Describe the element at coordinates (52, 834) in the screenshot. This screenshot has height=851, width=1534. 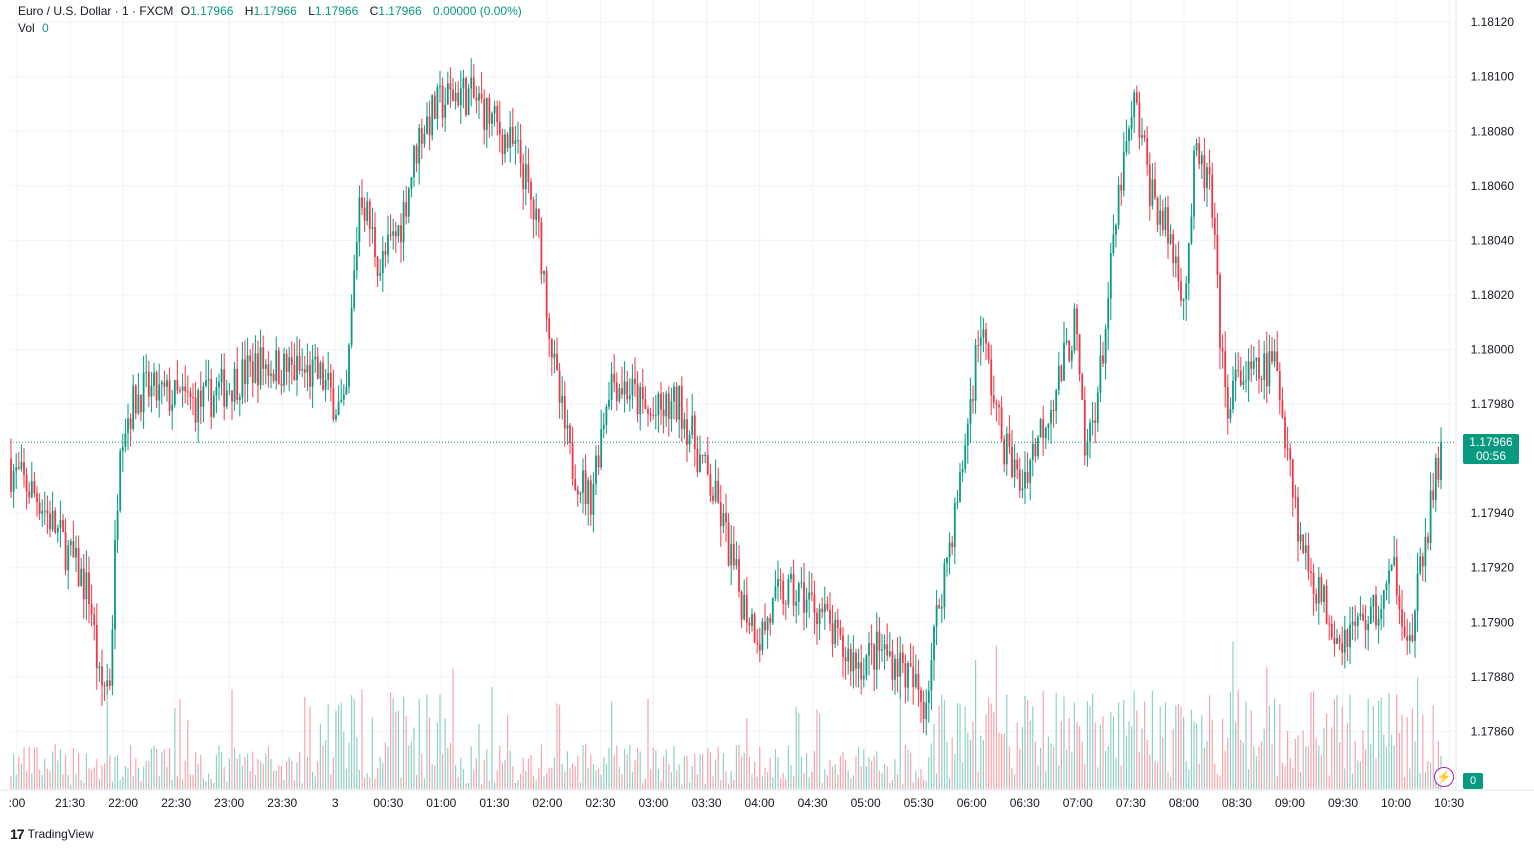
I see `tradingview-logo: 17 TradingView` at that location.